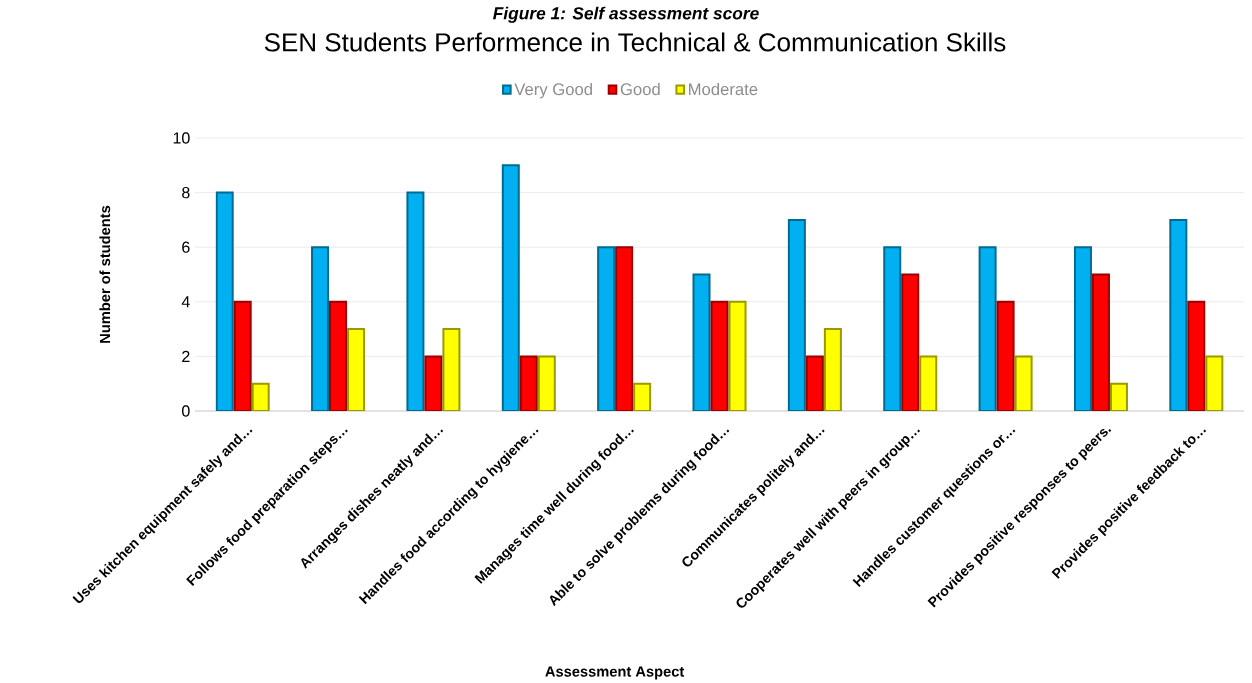 This screenshot has height=683, width=1252. I want to click on chart-title: SEN Students Performence in Technical & Communication Skills, so click(635, 42).